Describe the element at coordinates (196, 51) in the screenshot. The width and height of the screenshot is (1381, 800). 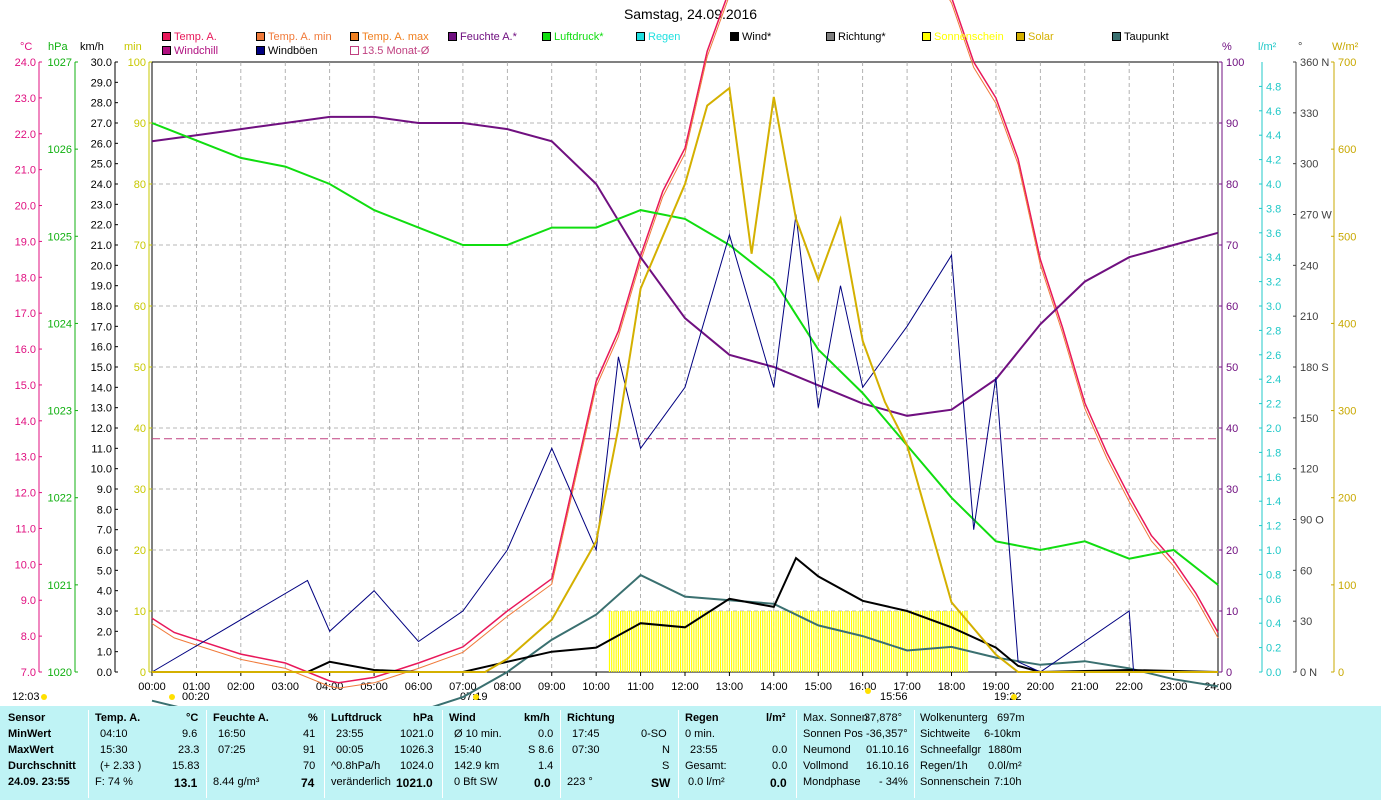
I see `legend-label: Windchill` at that location.